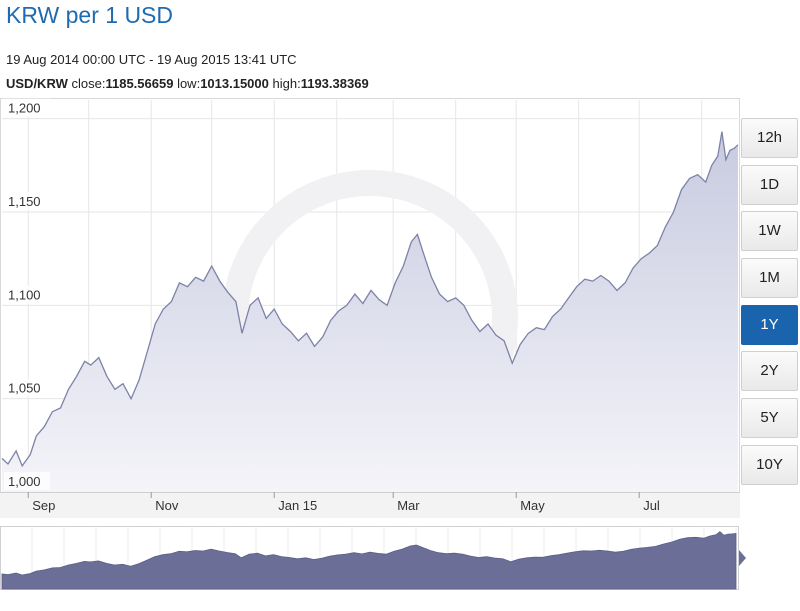 The height and width of the screenshot is (611, 800). What do you see at coordinates (167, 505) in the screenshot?
I see `x-tick-label: Nov` at bounding box center [167, 505].